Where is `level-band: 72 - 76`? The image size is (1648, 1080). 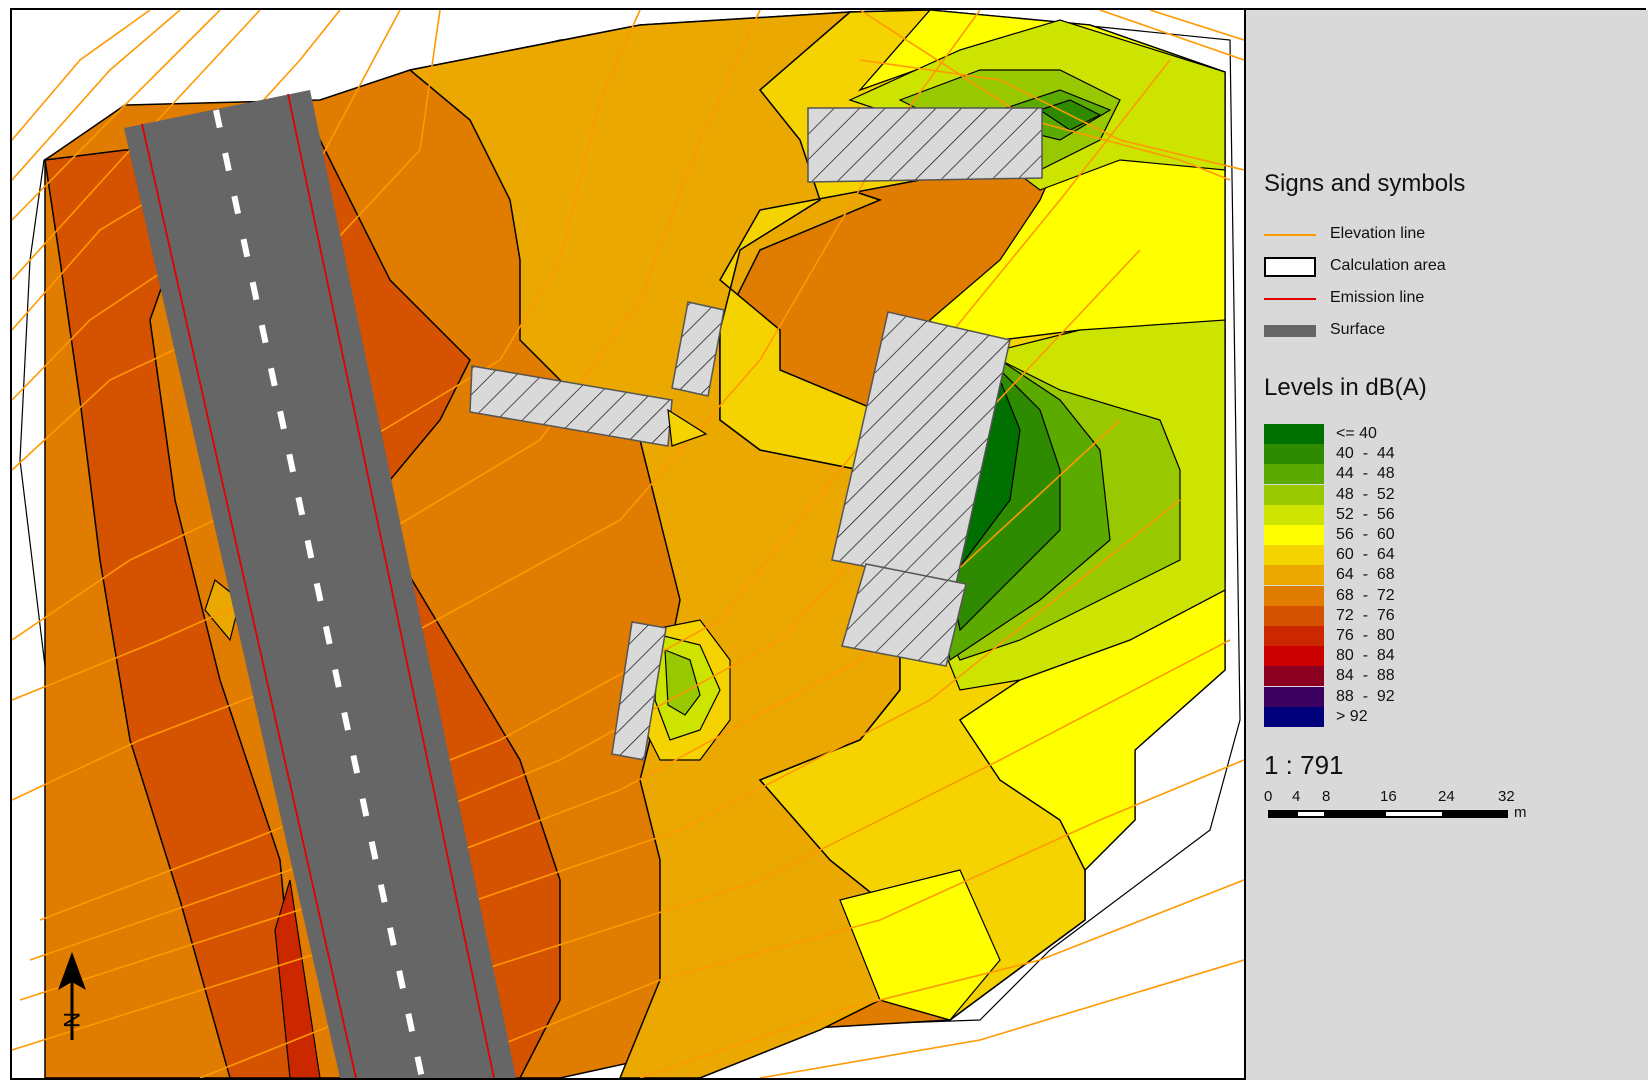
level-band: 72 - 76 is located at coordinates (1364, 615).